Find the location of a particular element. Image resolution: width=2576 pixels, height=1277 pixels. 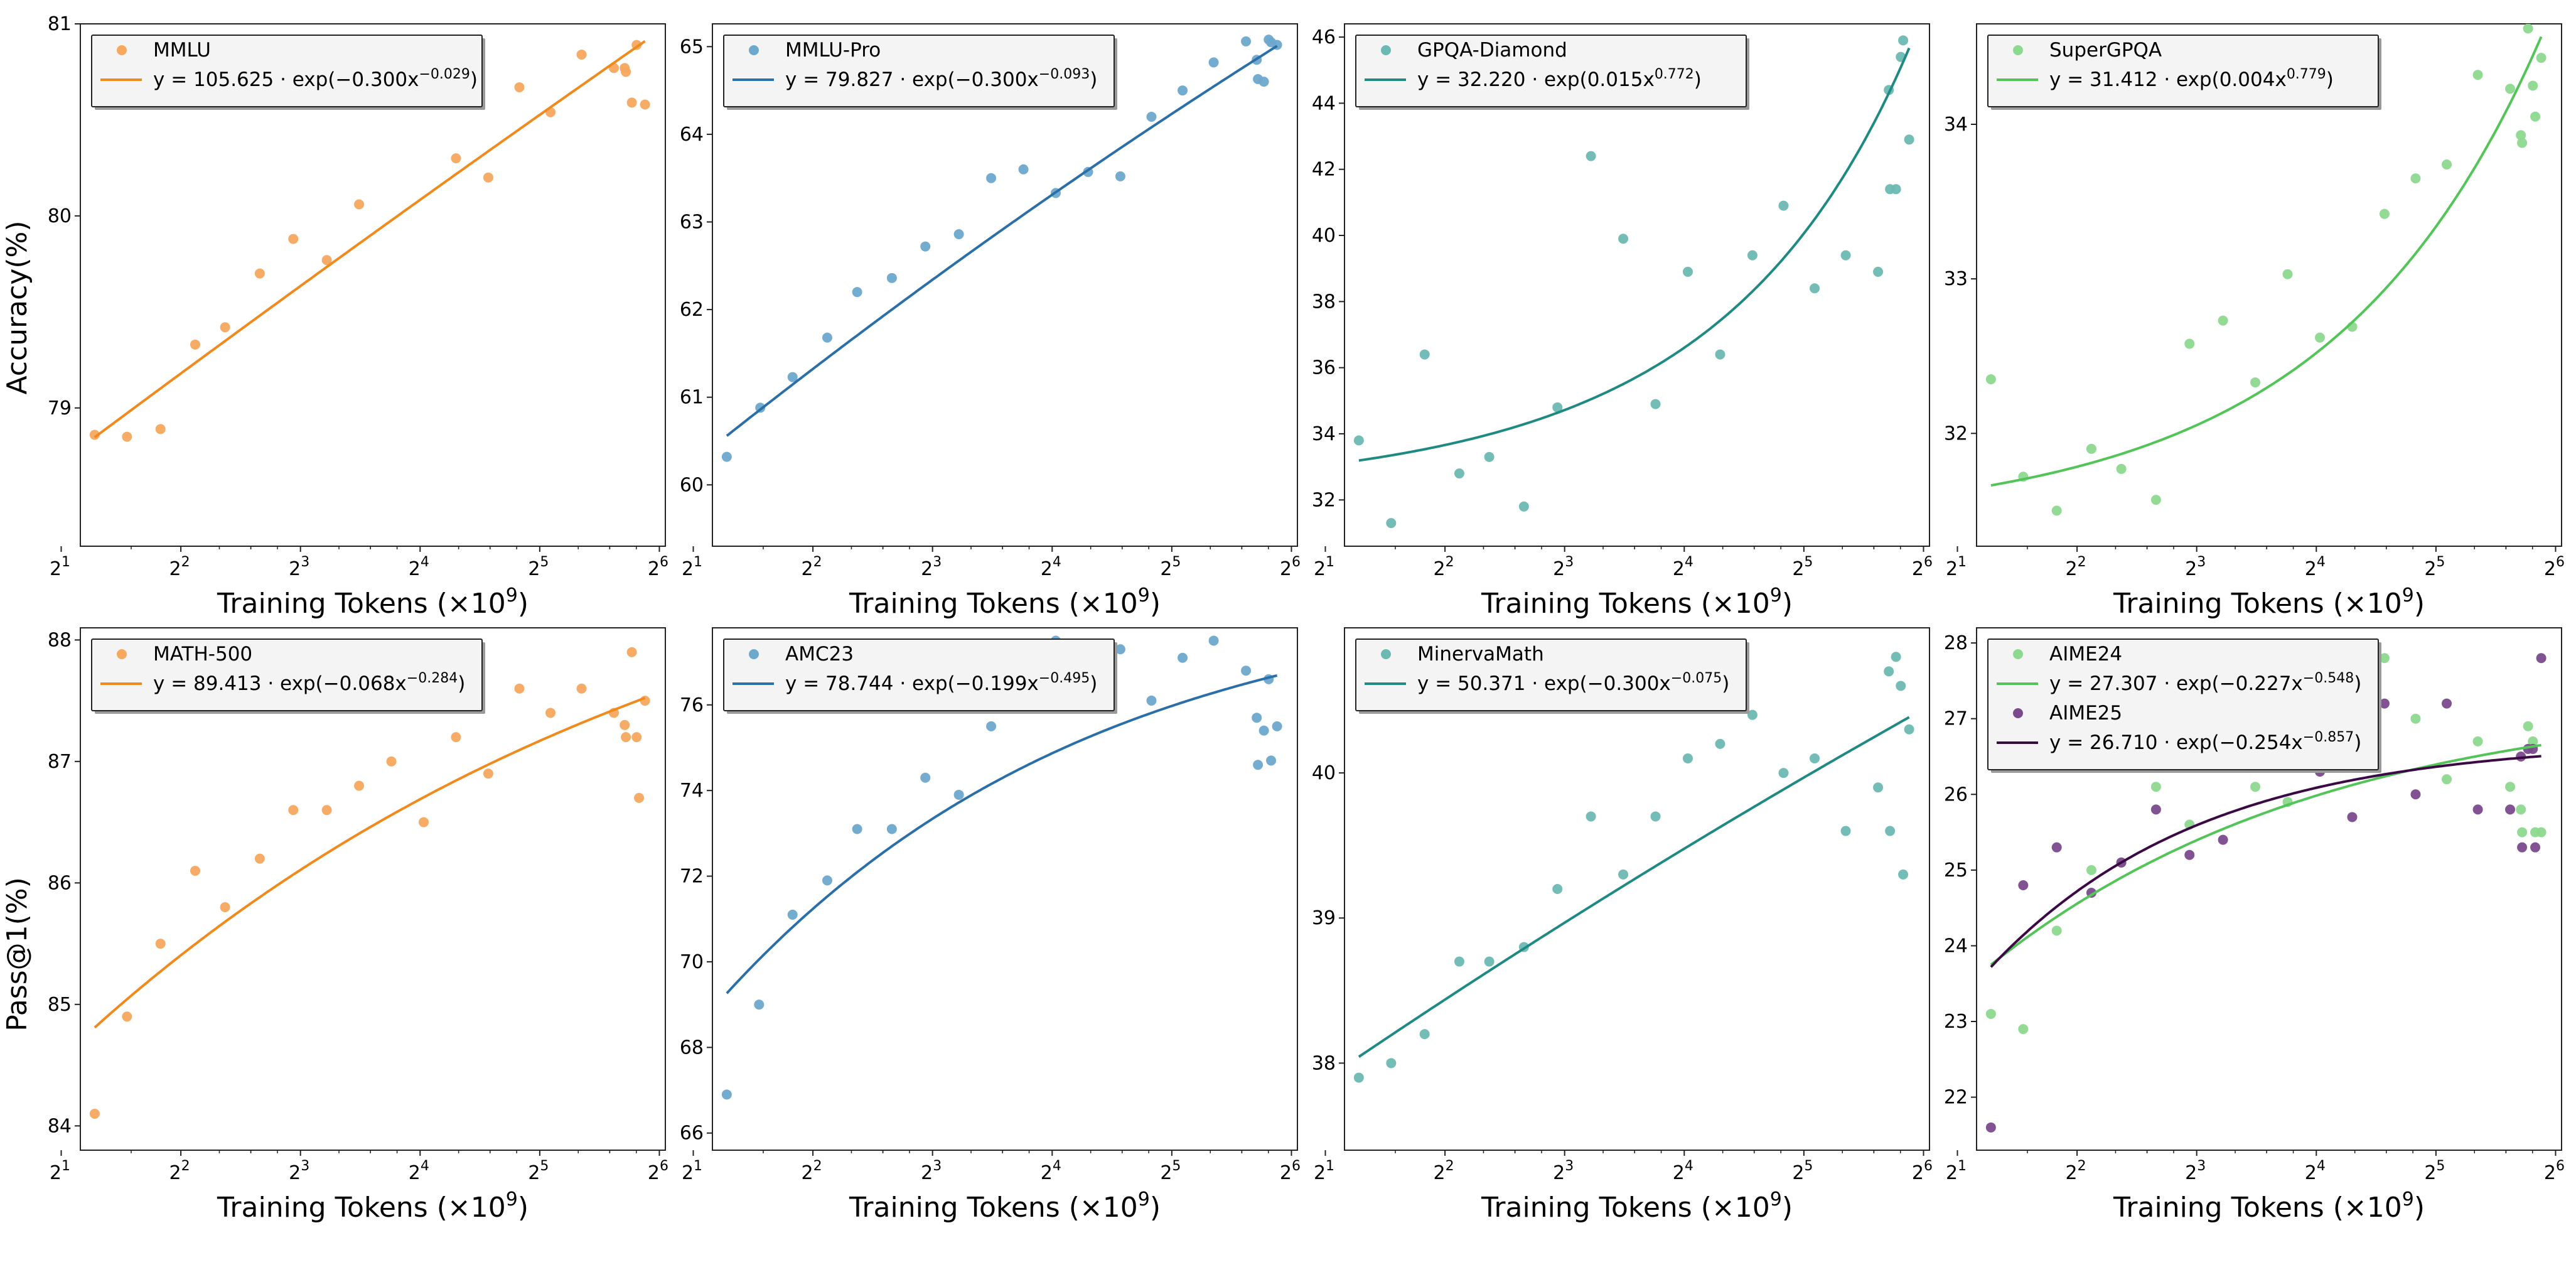

y-tick-label: 32 is located at coordinates (1324, 500).